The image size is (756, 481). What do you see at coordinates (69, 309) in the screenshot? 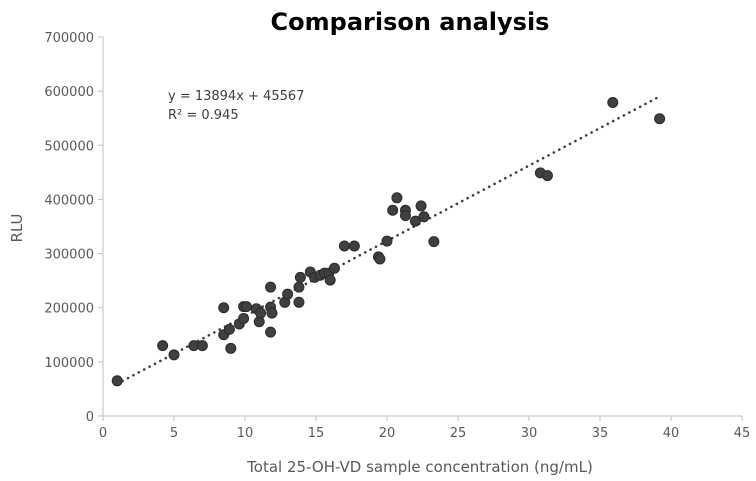
I see `y-tick-label: 200000` at bounding box center [69, 309].